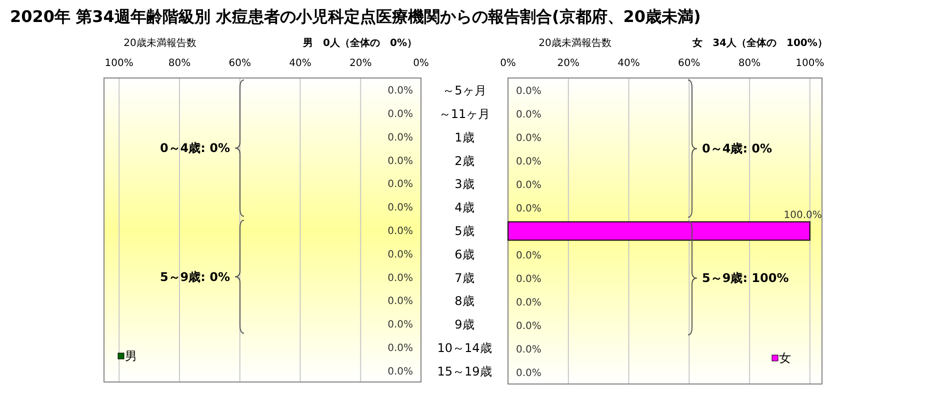 The image size is (944, 417). I want to click on y-tick-label: ～11ヶ月, so click(464, 114).